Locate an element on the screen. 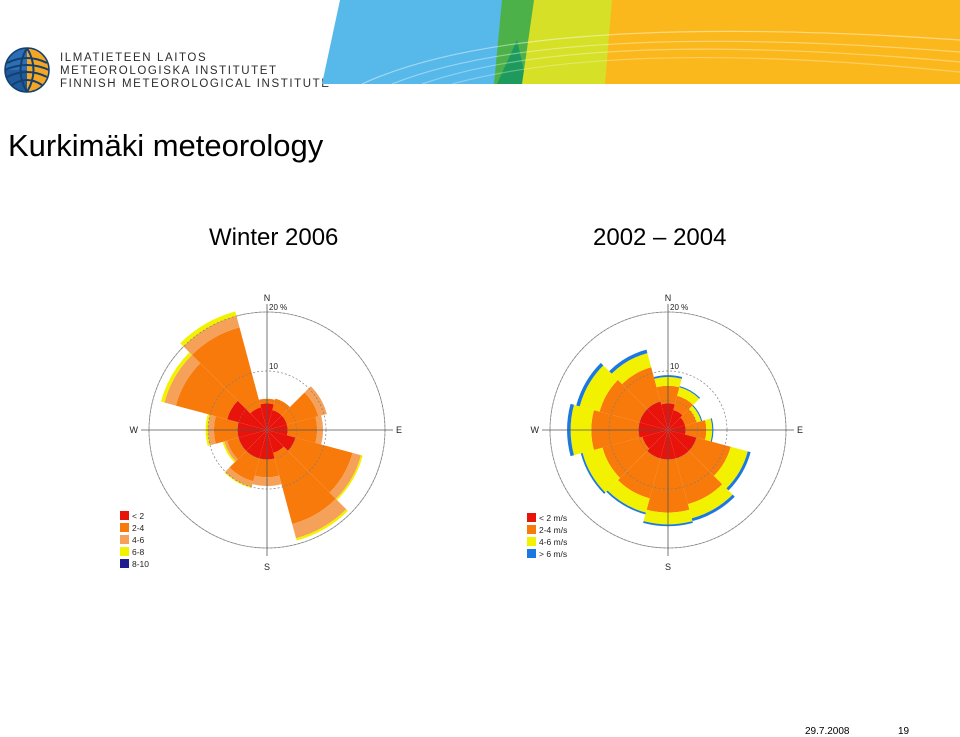 The height and width of the screenshot is (737, 960). footer-date: 29.7.2008 is located at coordinates (827, 731).